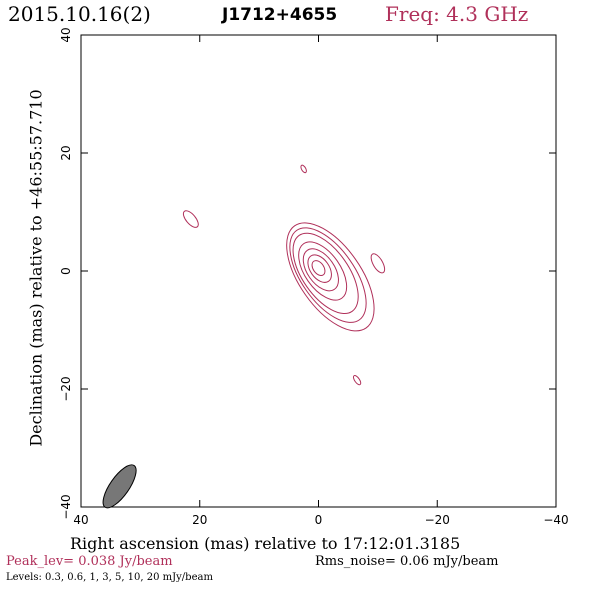 The height and width of the screenshot is (590, 590). I want to click on x-tick-label: 20, so click(199, 520).